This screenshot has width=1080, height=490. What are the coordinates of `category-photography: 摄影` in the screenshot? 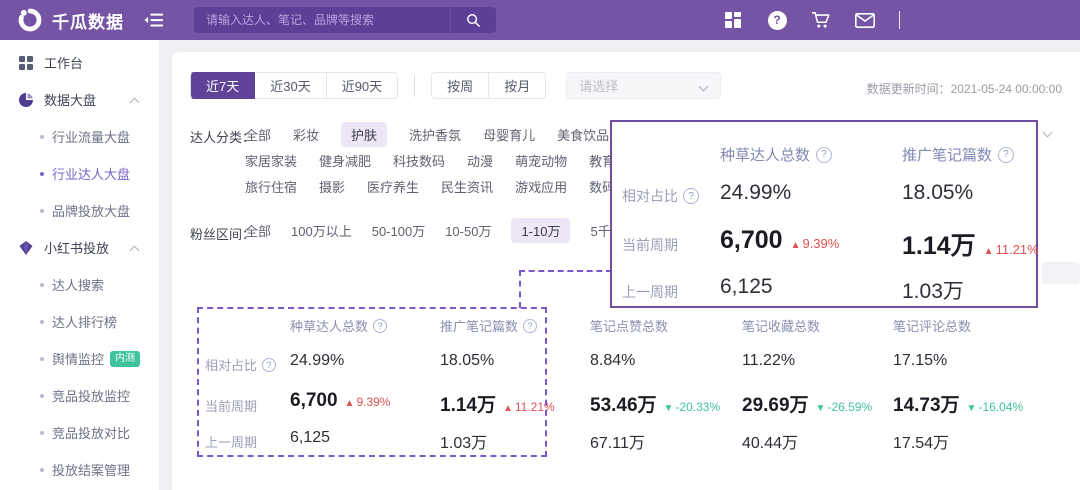 It's located at (332, 187).